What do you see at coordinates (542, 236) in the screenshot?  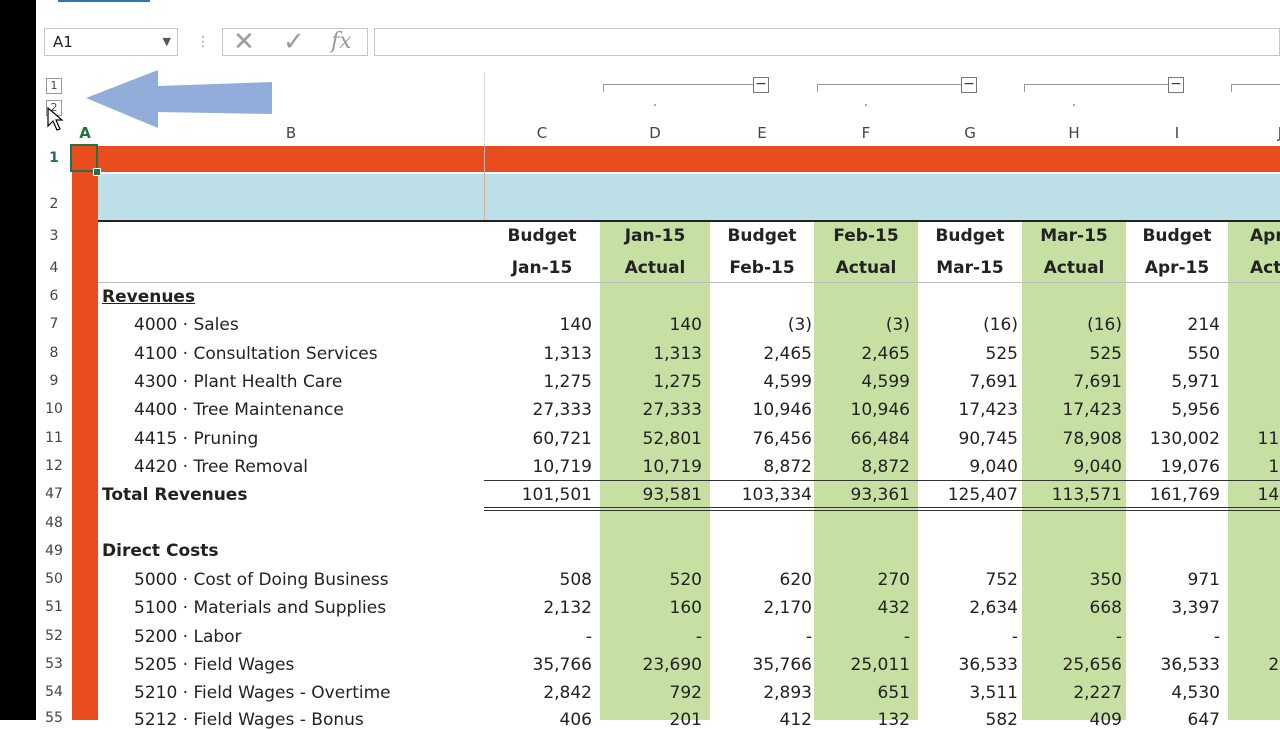 I see `header-budget-jan: Budget` at bounding box center [542, 236].